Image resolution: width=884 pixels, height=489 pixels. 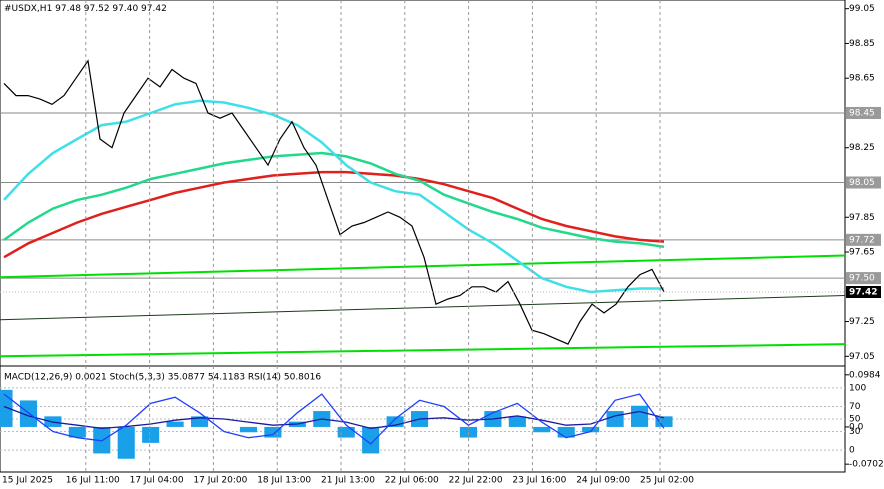 What do you see at coordinates (862, 79) in the screenshot?
I see `y-tick-label: 98.65` at bounding box center [862, 79].